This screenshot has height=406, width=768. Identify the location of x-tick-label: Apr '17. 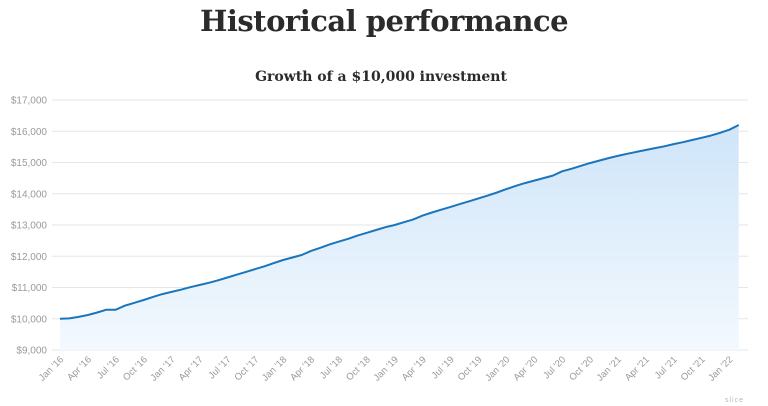
(191, 368).